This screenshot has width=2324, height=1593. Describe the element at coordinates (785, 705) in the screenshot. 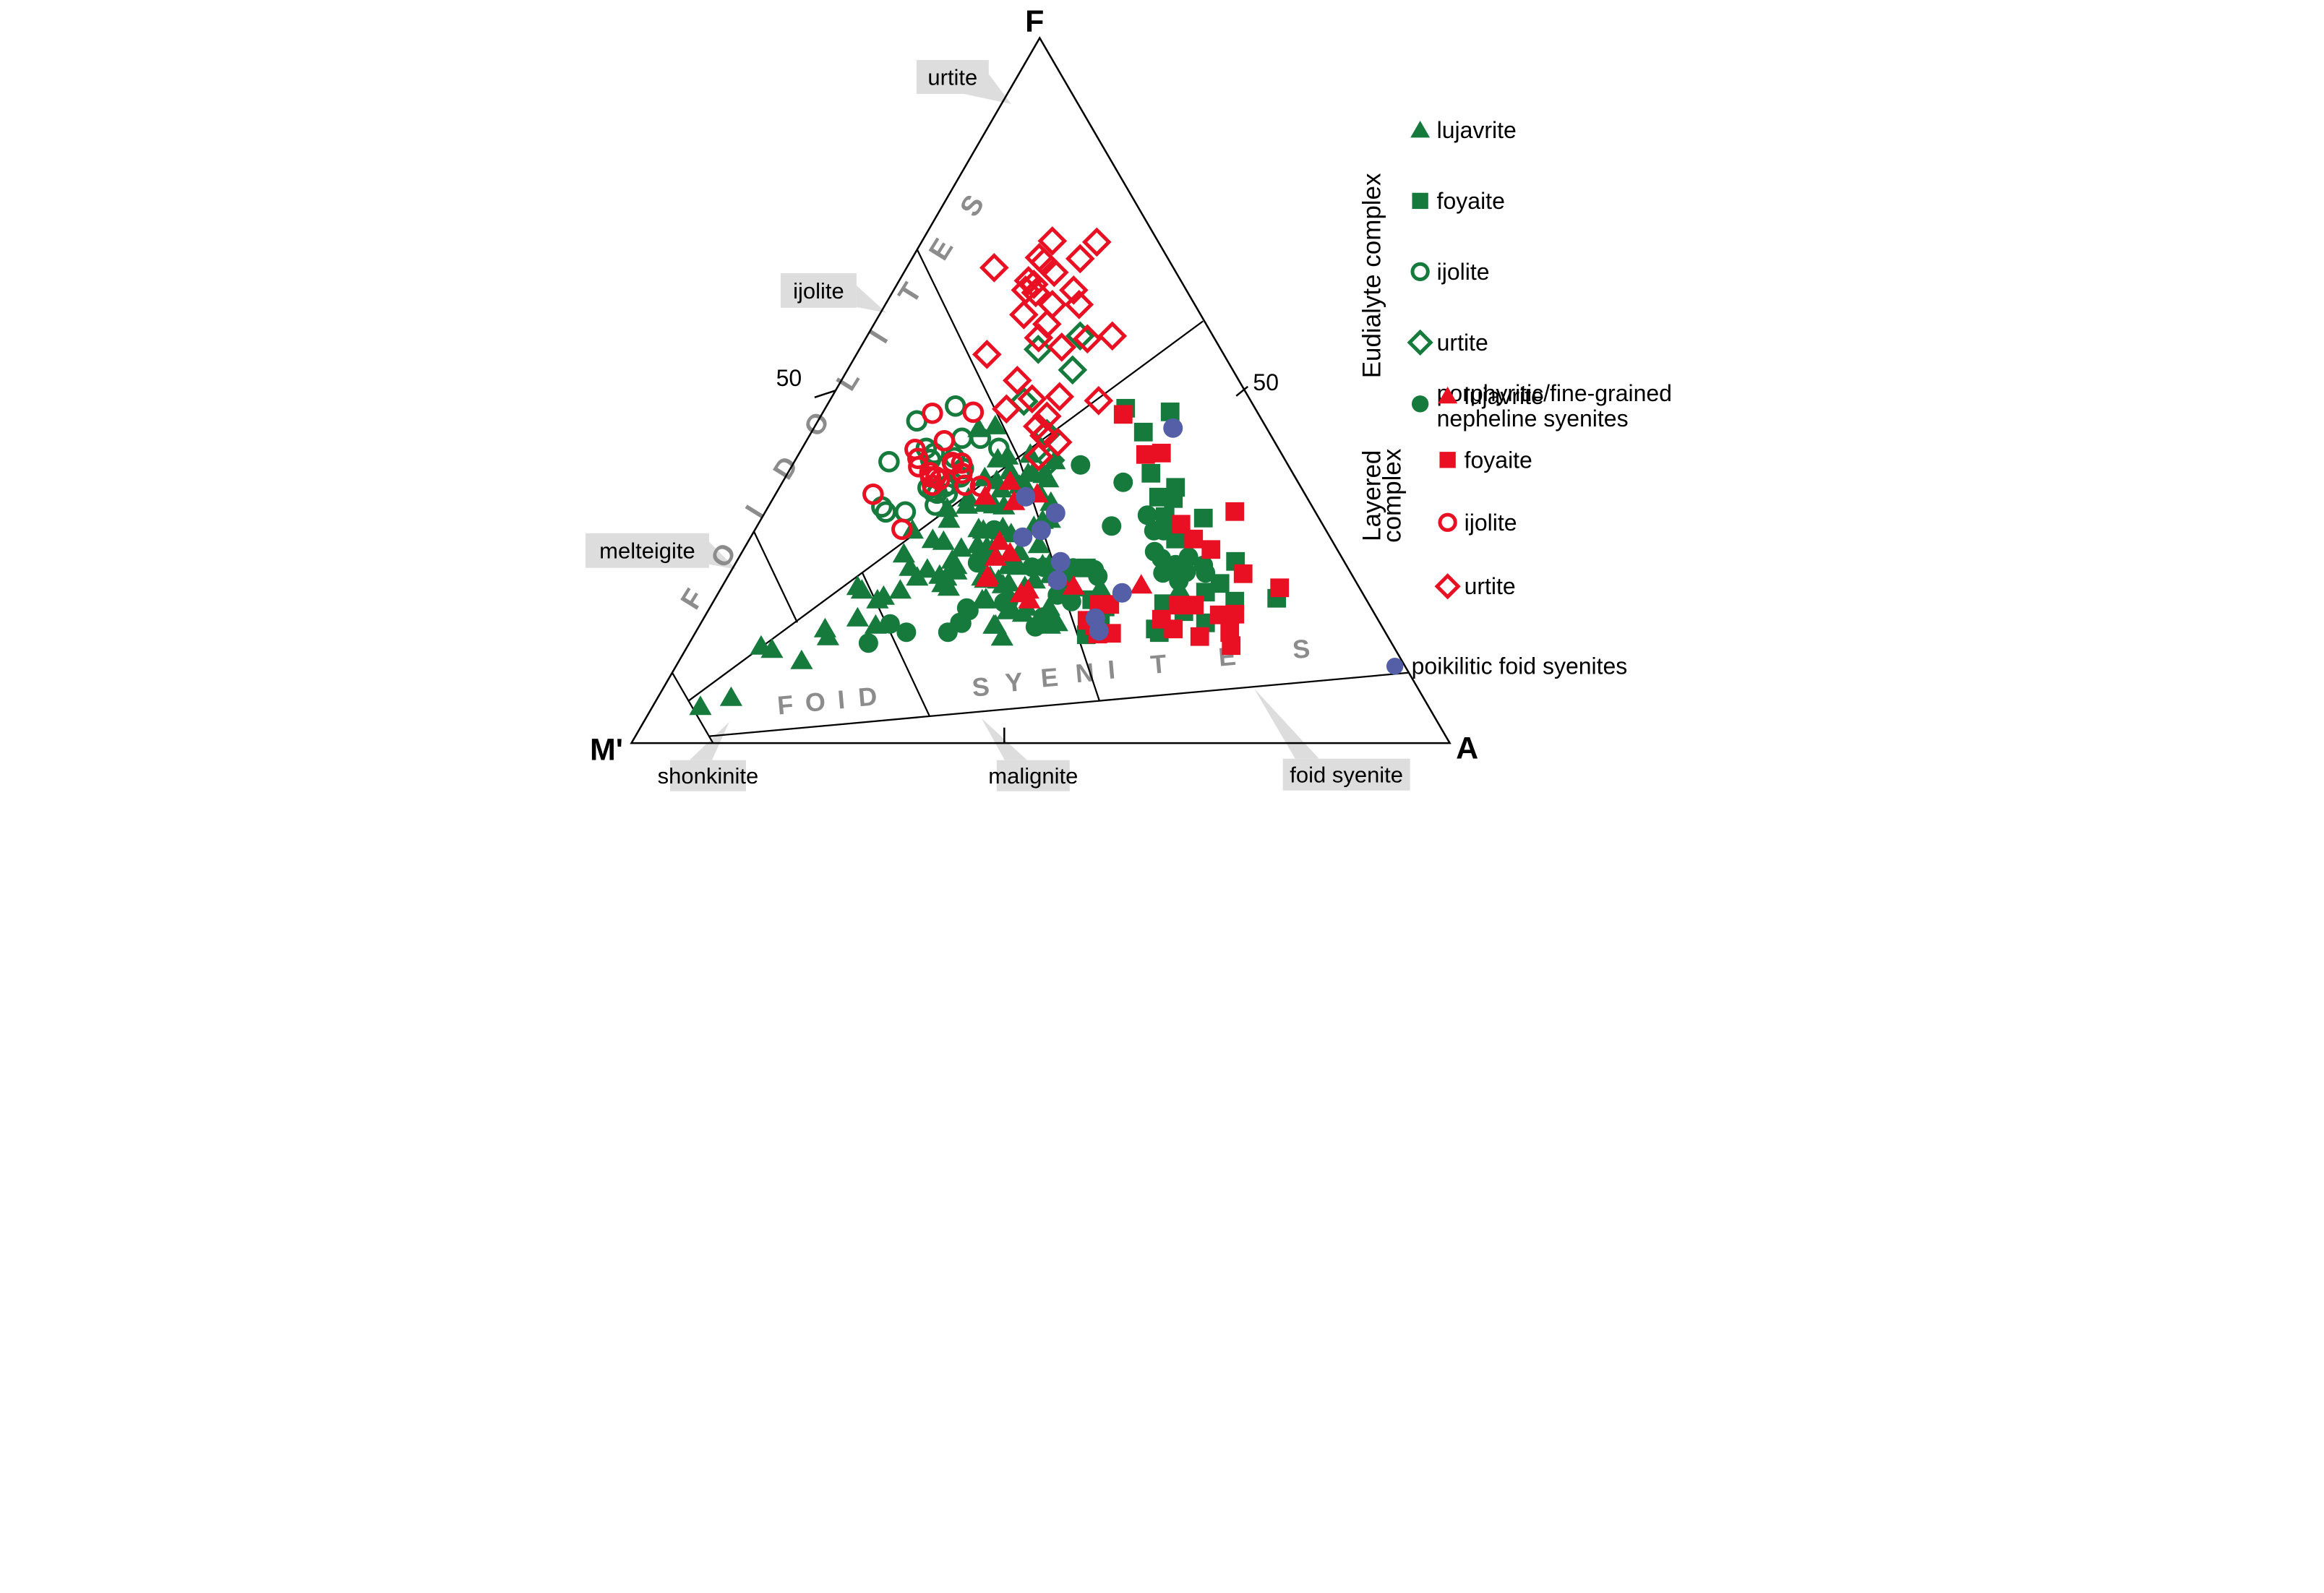

I see `field-letter-foid_syenites-0: F` at that location.